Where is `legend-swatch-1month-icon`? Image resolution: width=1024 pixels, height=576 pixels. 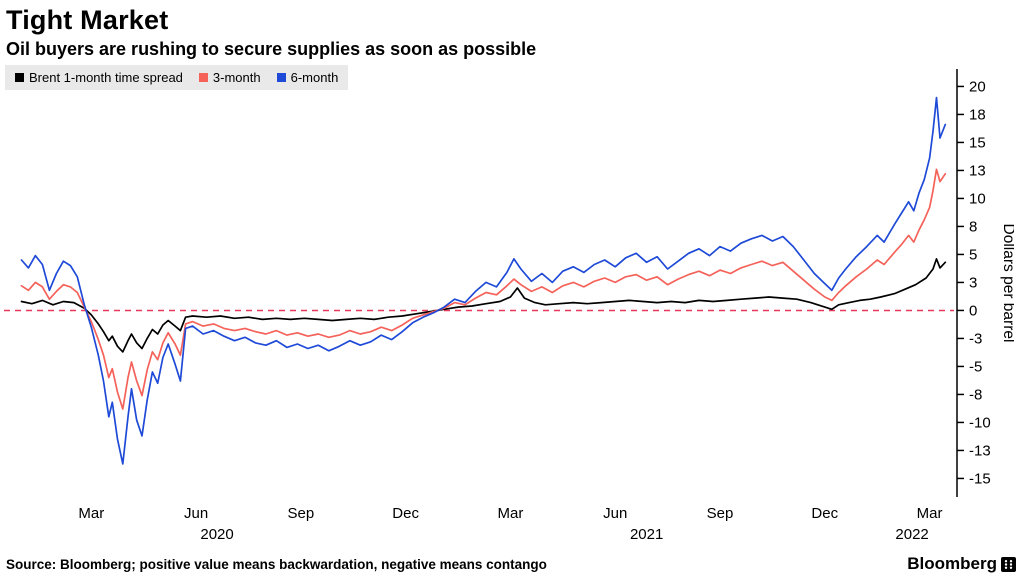 legend-swatch-1month-icon is located at coordinates (19, 78).